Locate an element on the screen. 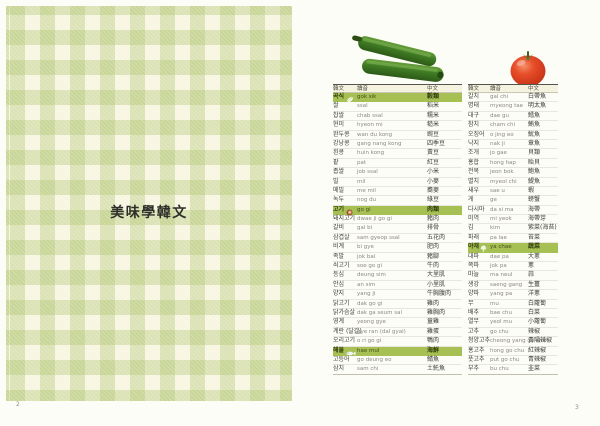 The height and width of the screenshot is (426, 600). book-title: 美味學韓文 is located at coordinates (149, 213).